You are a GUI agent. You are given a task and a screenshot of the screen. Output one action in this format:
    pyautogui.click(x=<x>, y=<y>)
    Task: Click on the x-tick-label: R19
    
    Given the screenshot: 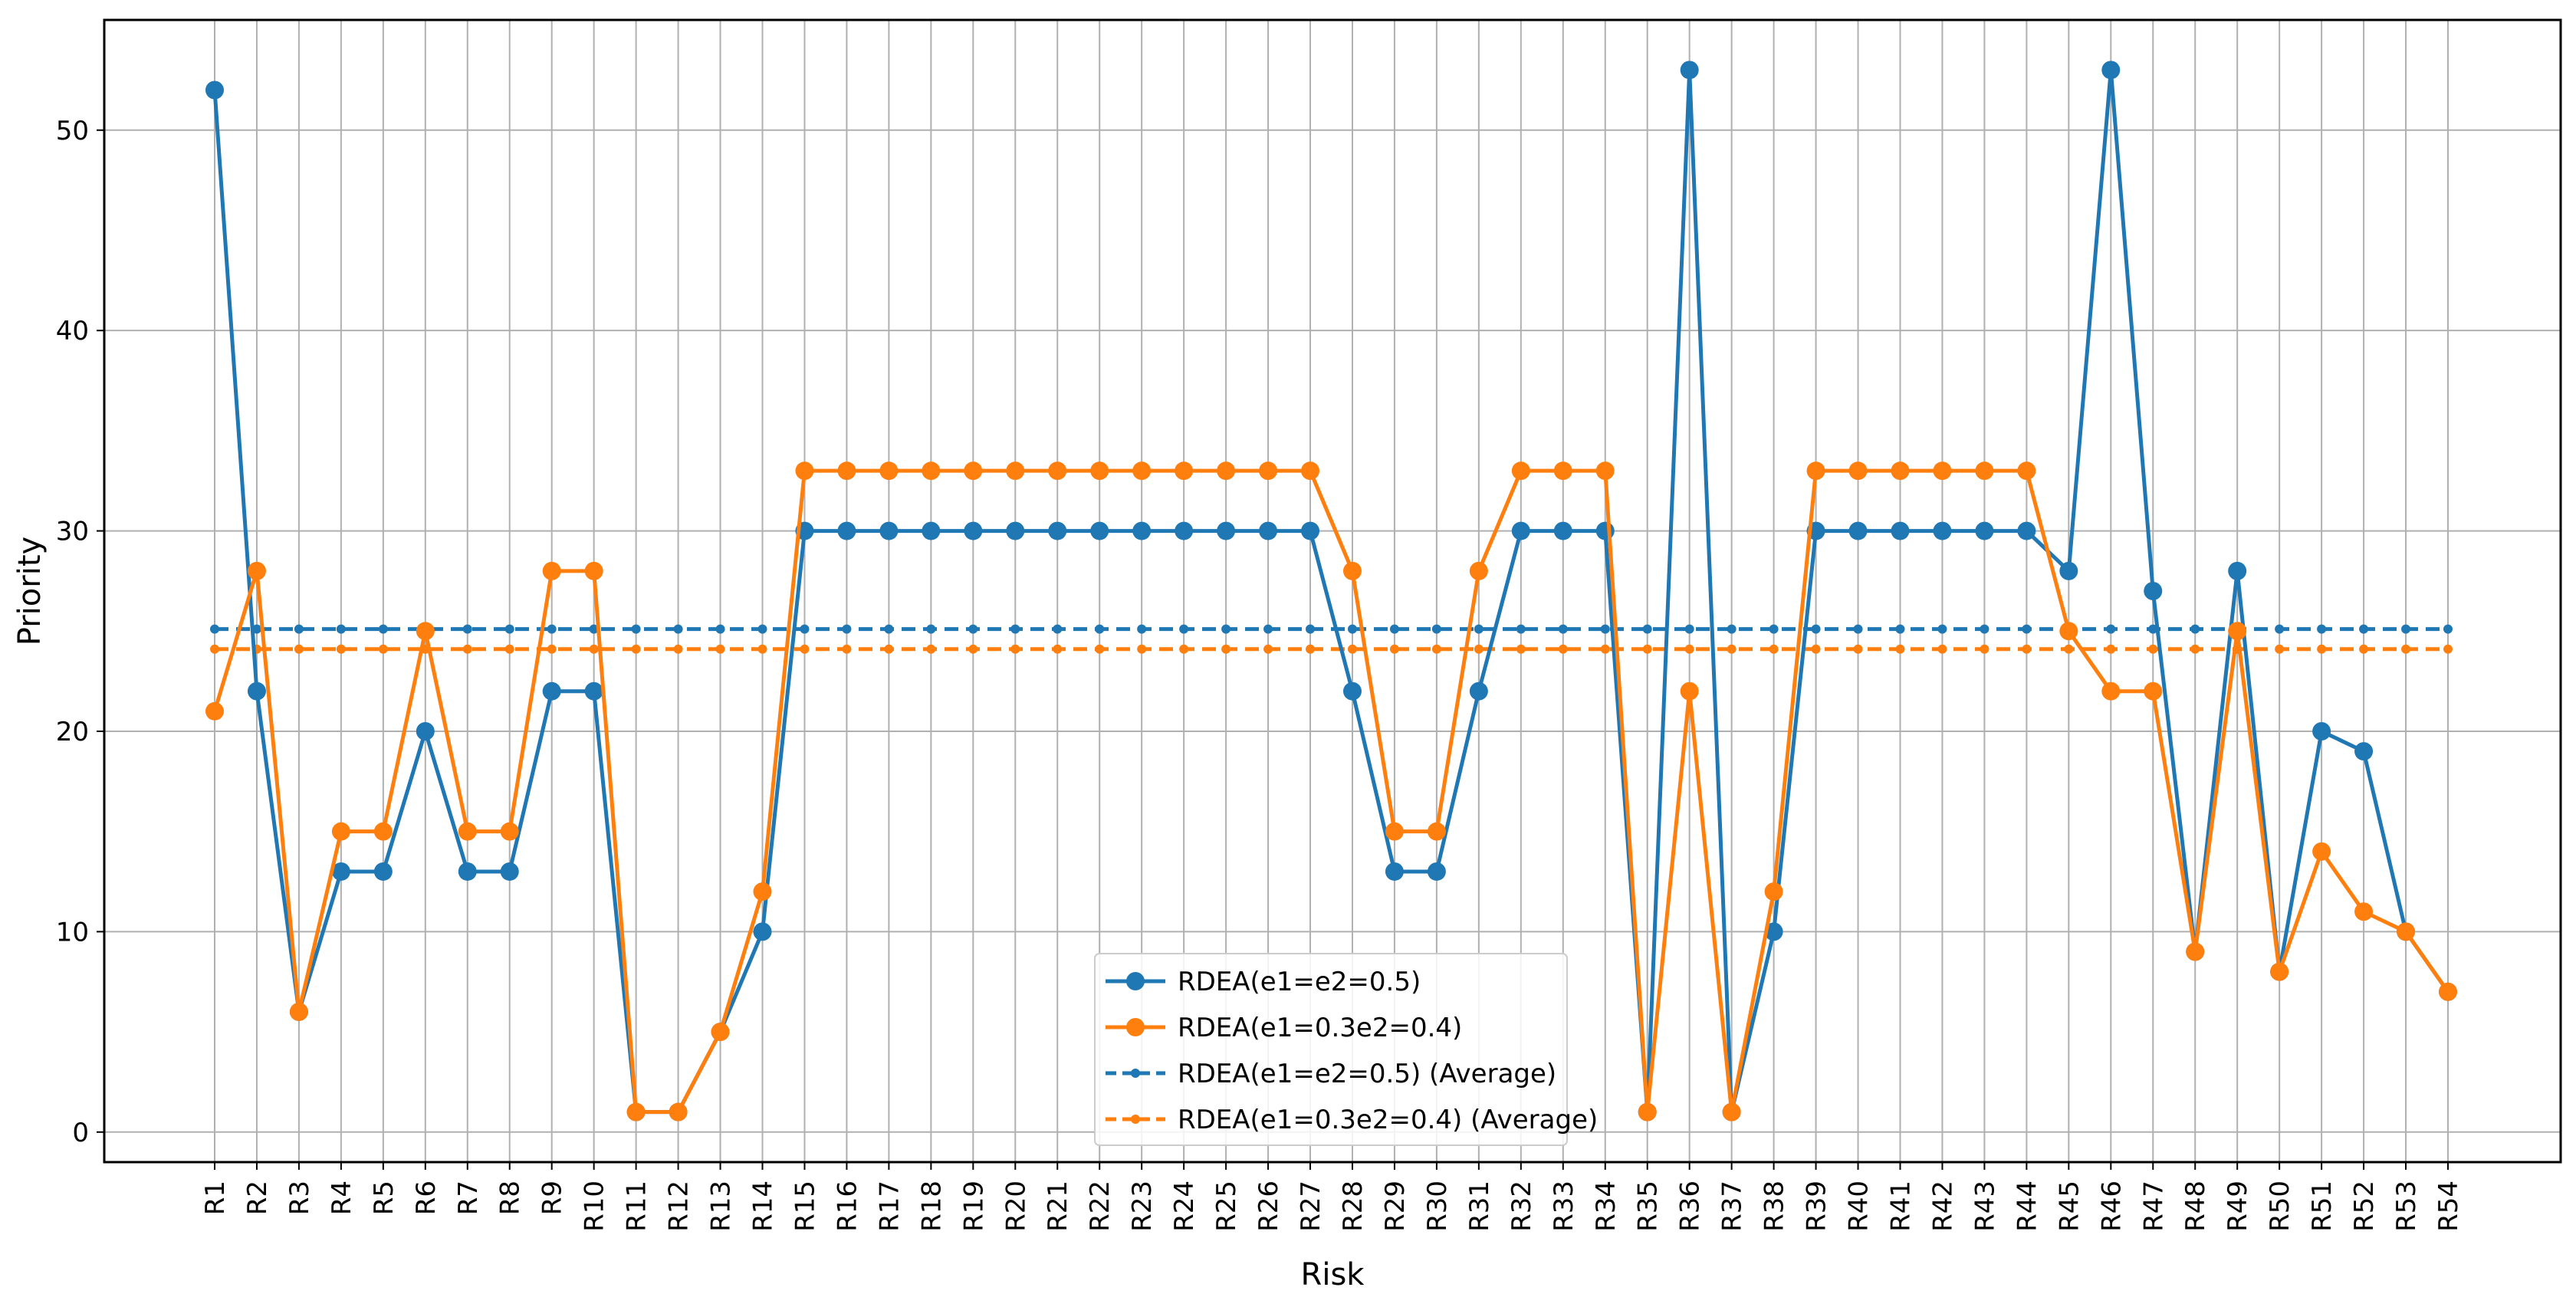 What is the action you would take?
    pyautogui.click(x=974, y=1207)
    